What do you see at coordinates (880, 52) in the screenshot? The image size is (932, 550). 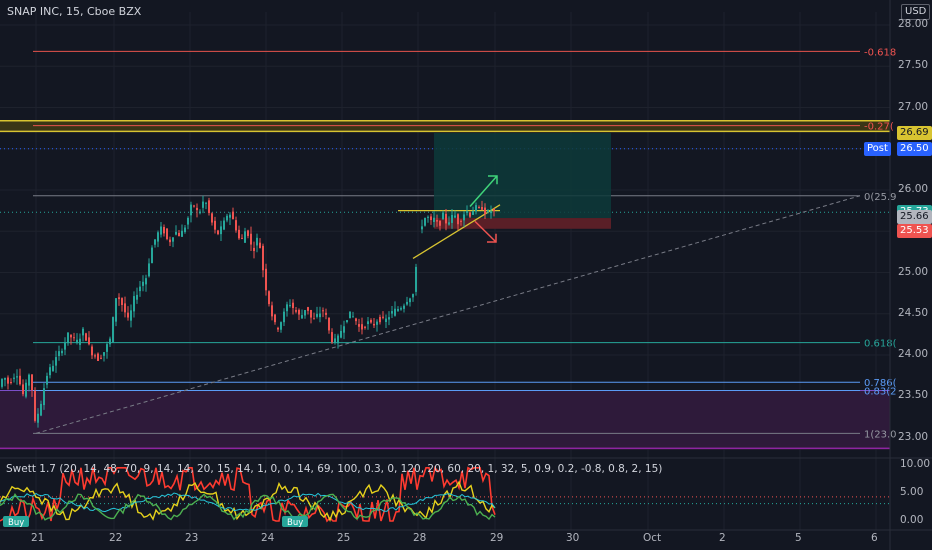 I see `fib-label: -0.618` at bounding box center [880, 52].